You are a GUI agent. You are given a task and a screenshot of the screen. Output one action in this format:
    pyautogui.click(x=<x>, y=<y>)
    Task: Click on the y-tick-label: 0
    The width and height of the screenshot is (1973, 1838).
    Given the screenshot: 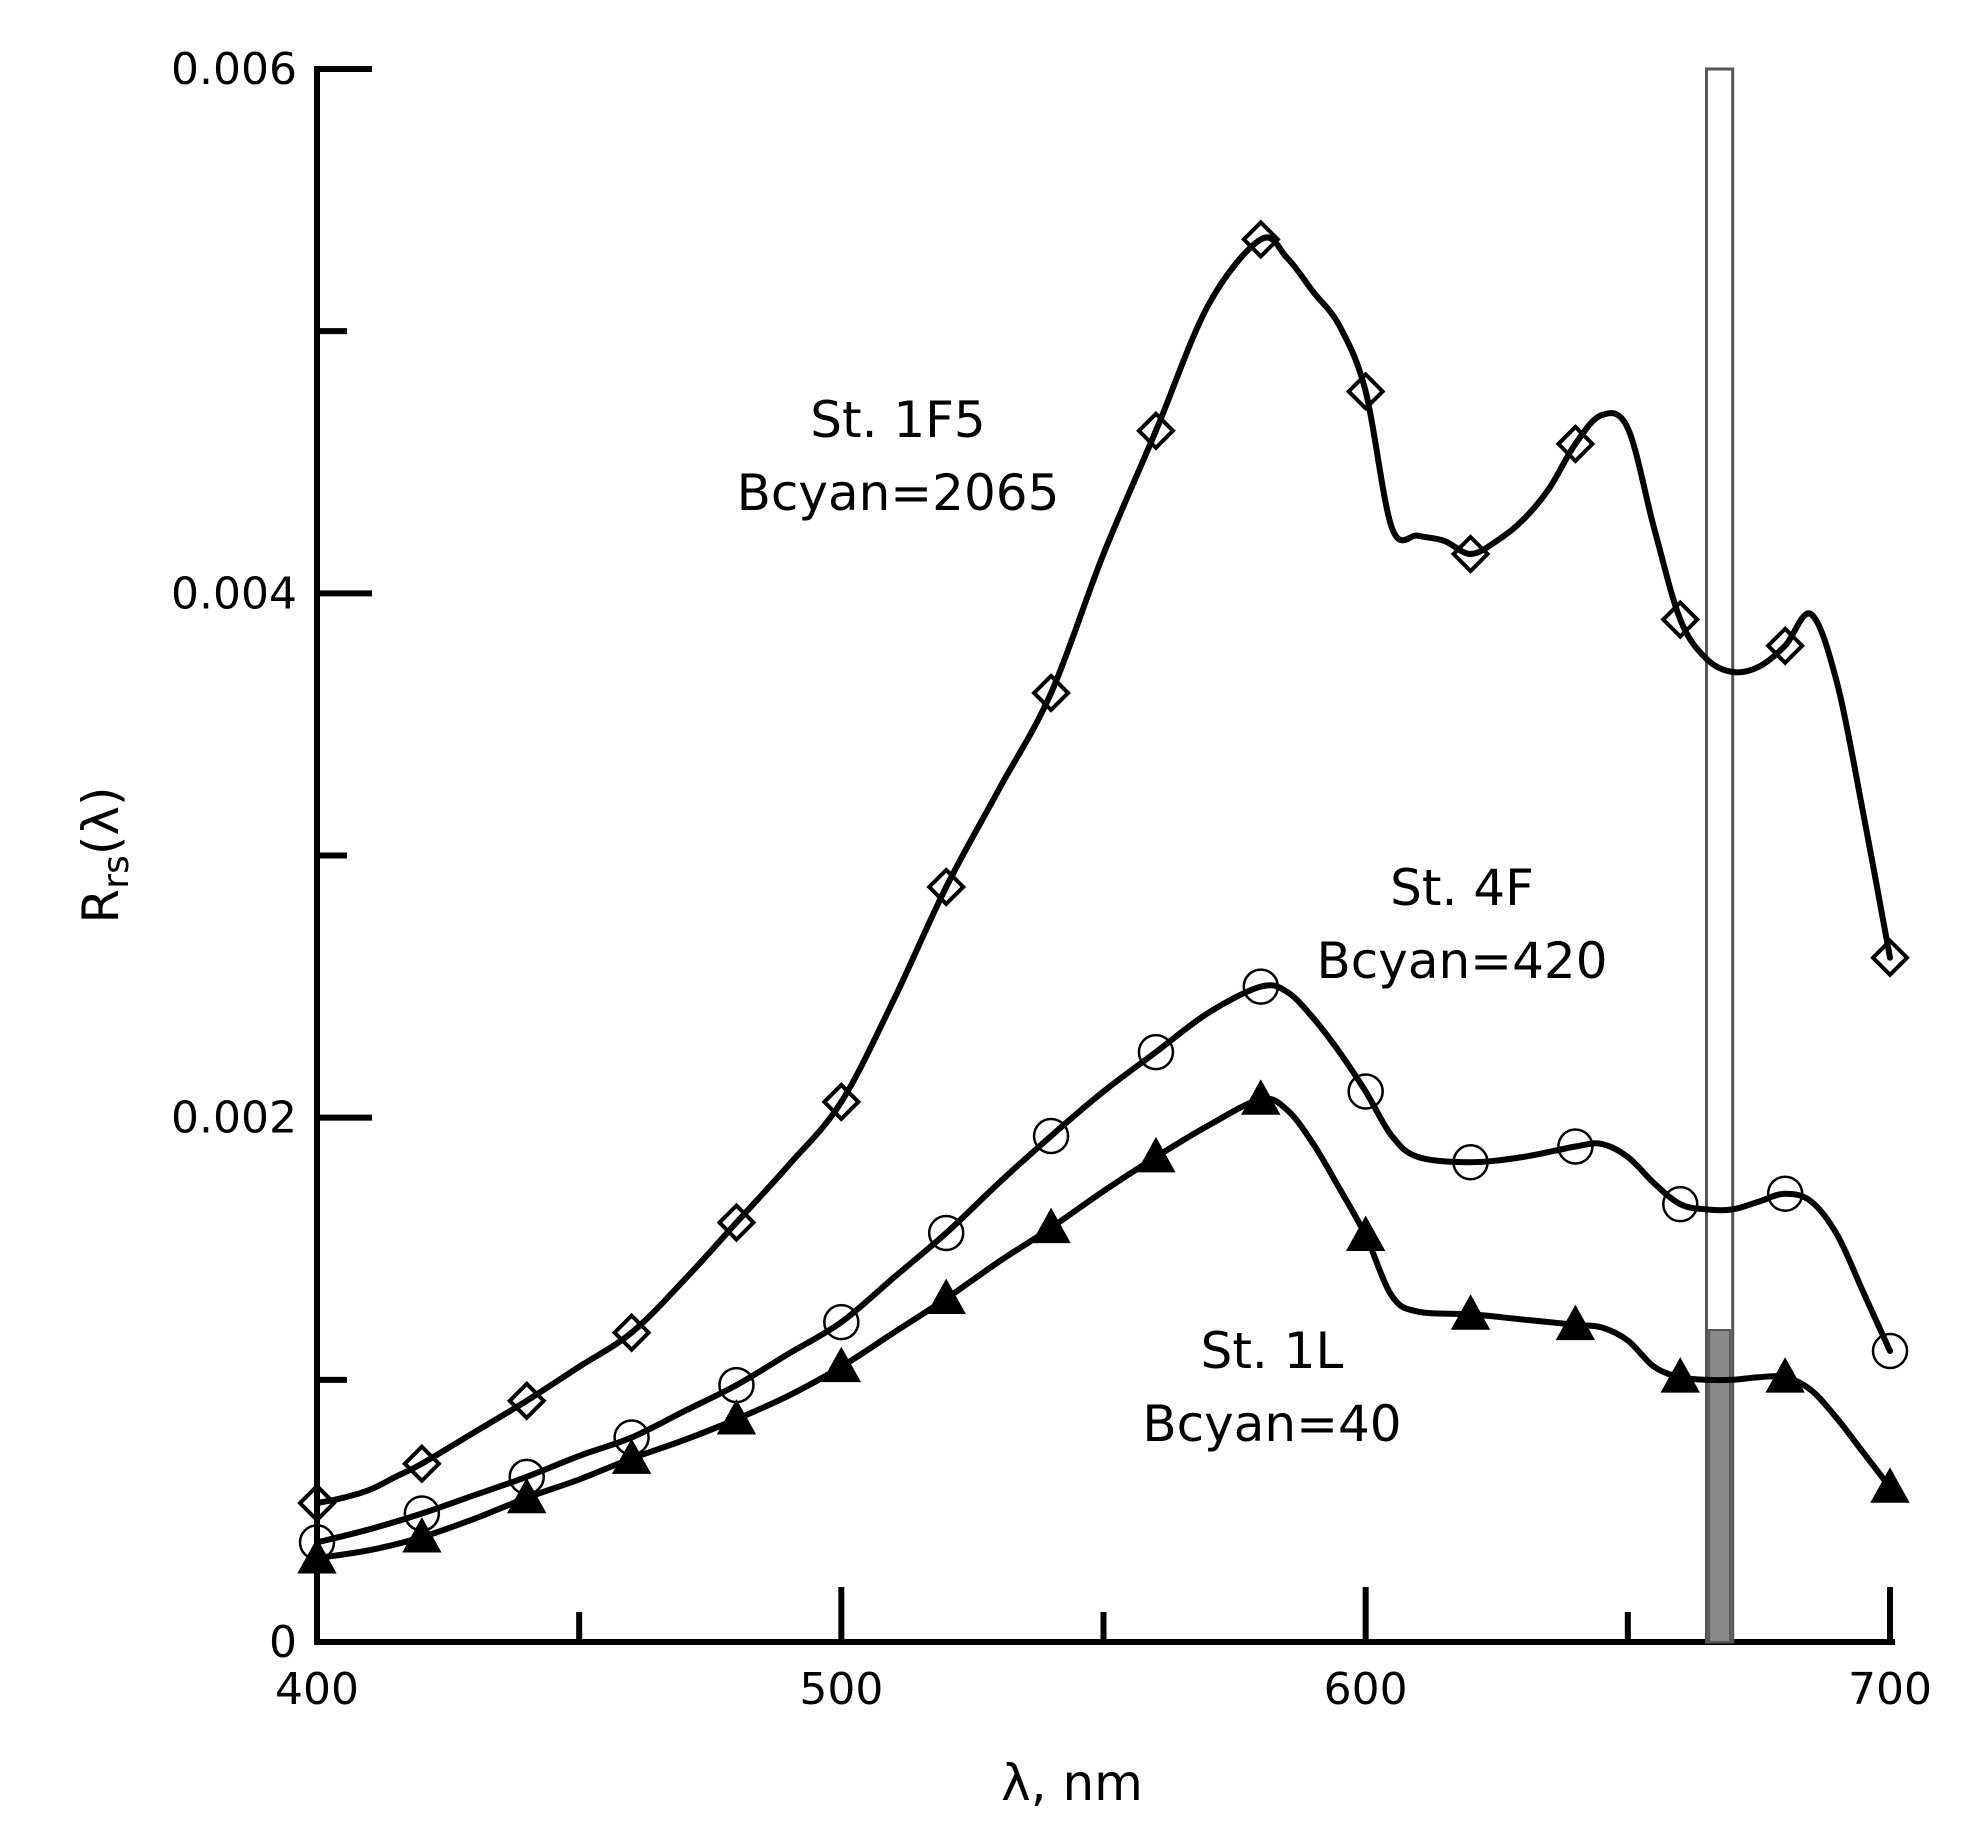 What is the action you would take?
    pyautogui.click(x=283, y=1642)
    